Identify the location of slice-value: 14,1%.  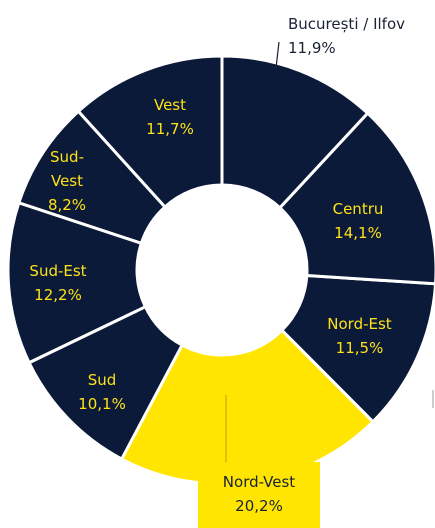
(358, 233).